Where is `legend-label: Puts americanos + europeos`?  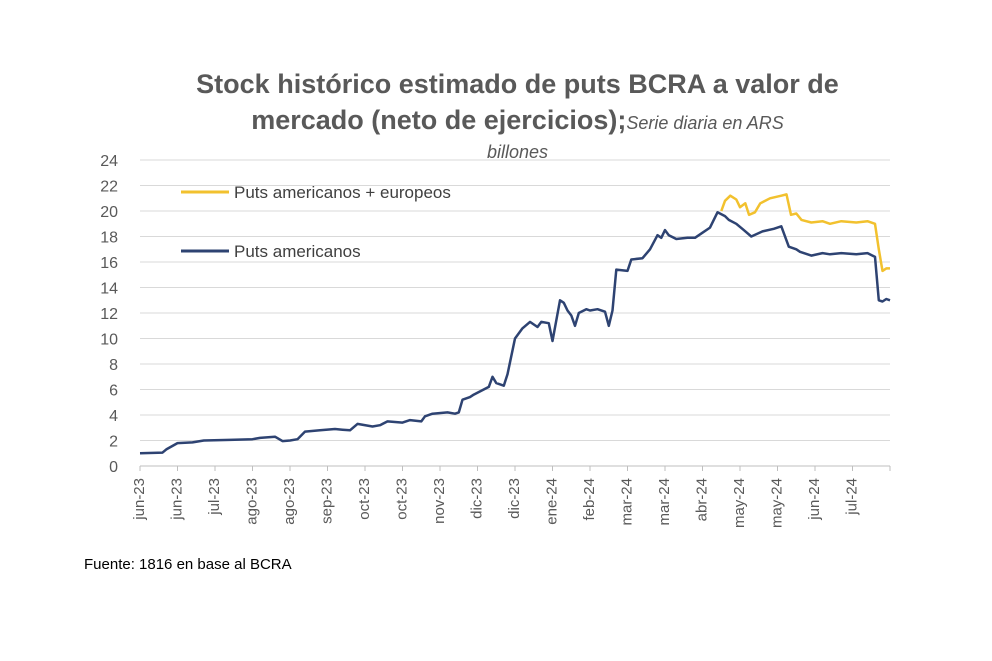
legend-label: Puts americanos + europeos is located at coordinates (342, 192).